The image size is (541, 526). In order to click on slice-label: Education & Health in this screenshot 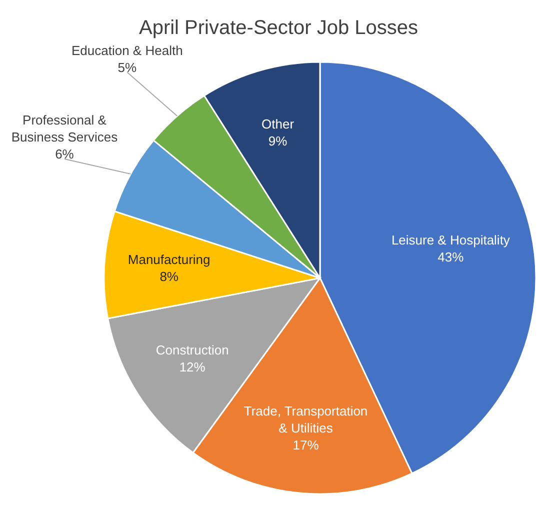, I will do `click(127, 50)`.